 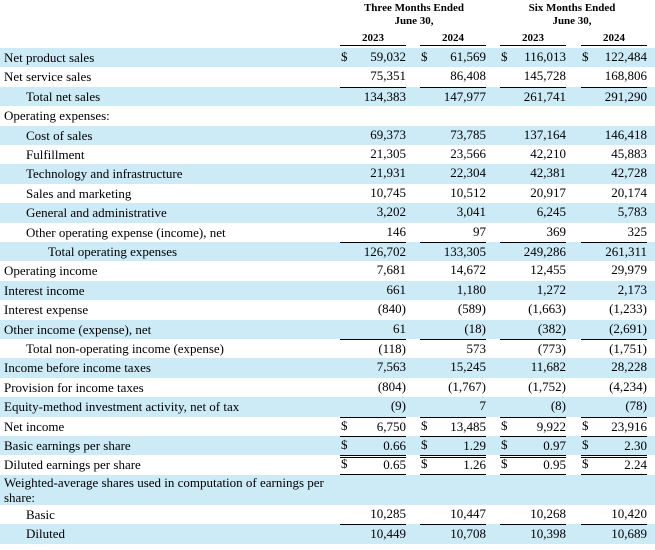 I want to click on value-cell: 122,484, so click(x=625, y=56).